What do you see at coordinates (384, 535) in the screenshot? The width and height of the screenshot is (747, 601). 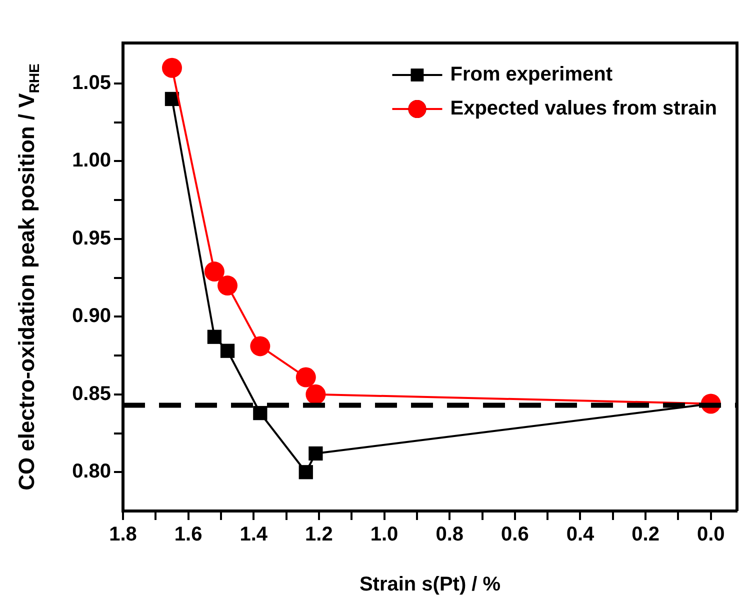 I see `x-tick-label: 1.0` at bounding box center [384, 535].